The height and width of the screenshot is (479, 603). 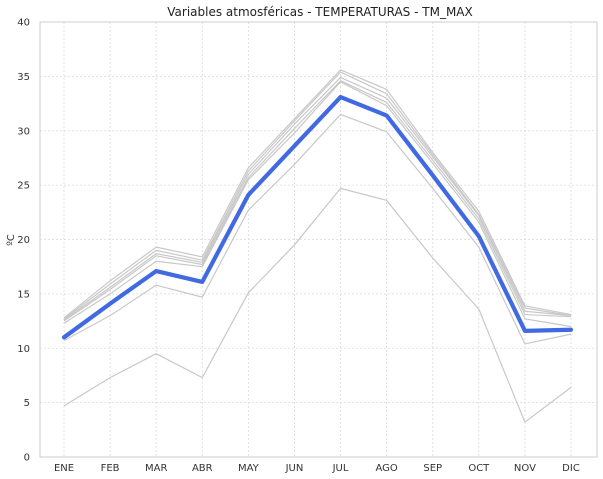 What do you see at coordinates (432, 468) in the screenshot?
I see `x-tick-label: SEP` at bounding box center [432, 468].